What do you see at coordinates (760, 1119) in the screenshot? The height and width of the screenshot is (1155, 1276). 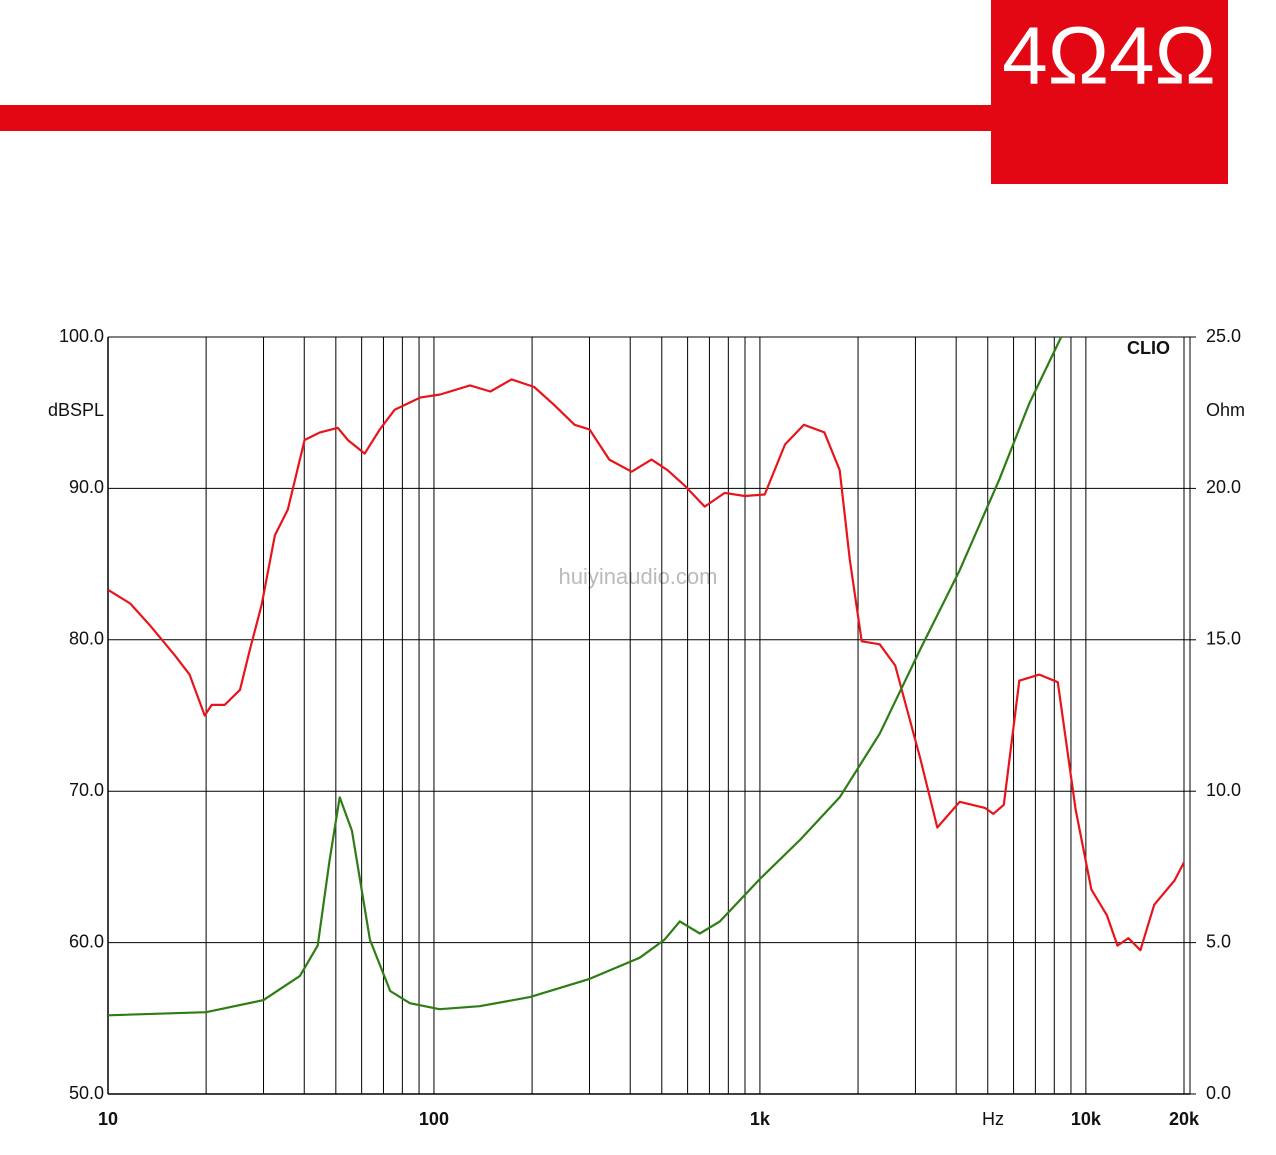 I see `x-tick-label: 1k` at bounding box center [760, 1119].